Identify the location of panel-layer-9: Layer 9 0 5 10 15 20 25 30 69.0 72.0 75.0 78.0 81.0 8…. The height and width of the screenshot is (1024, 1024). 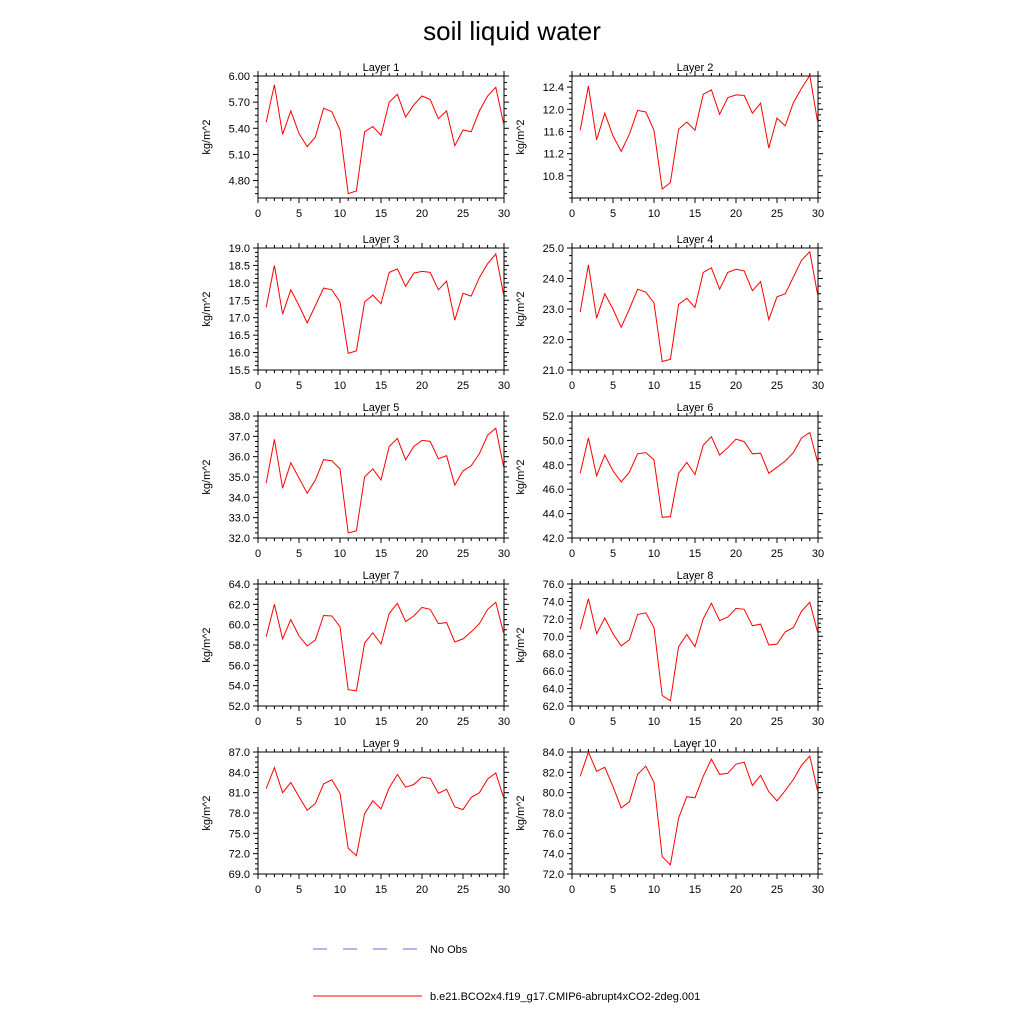
(355, 817).